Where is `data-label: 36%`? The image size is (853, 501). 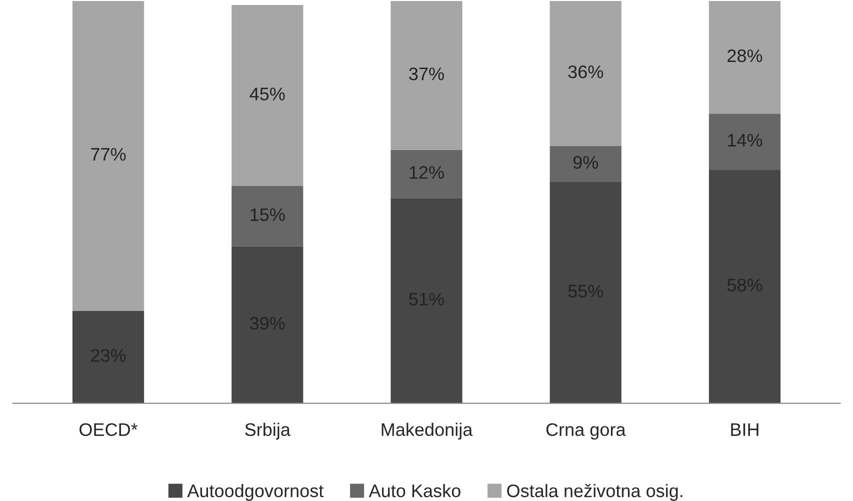
data-label: 36% is located at coordinates (586, 71).